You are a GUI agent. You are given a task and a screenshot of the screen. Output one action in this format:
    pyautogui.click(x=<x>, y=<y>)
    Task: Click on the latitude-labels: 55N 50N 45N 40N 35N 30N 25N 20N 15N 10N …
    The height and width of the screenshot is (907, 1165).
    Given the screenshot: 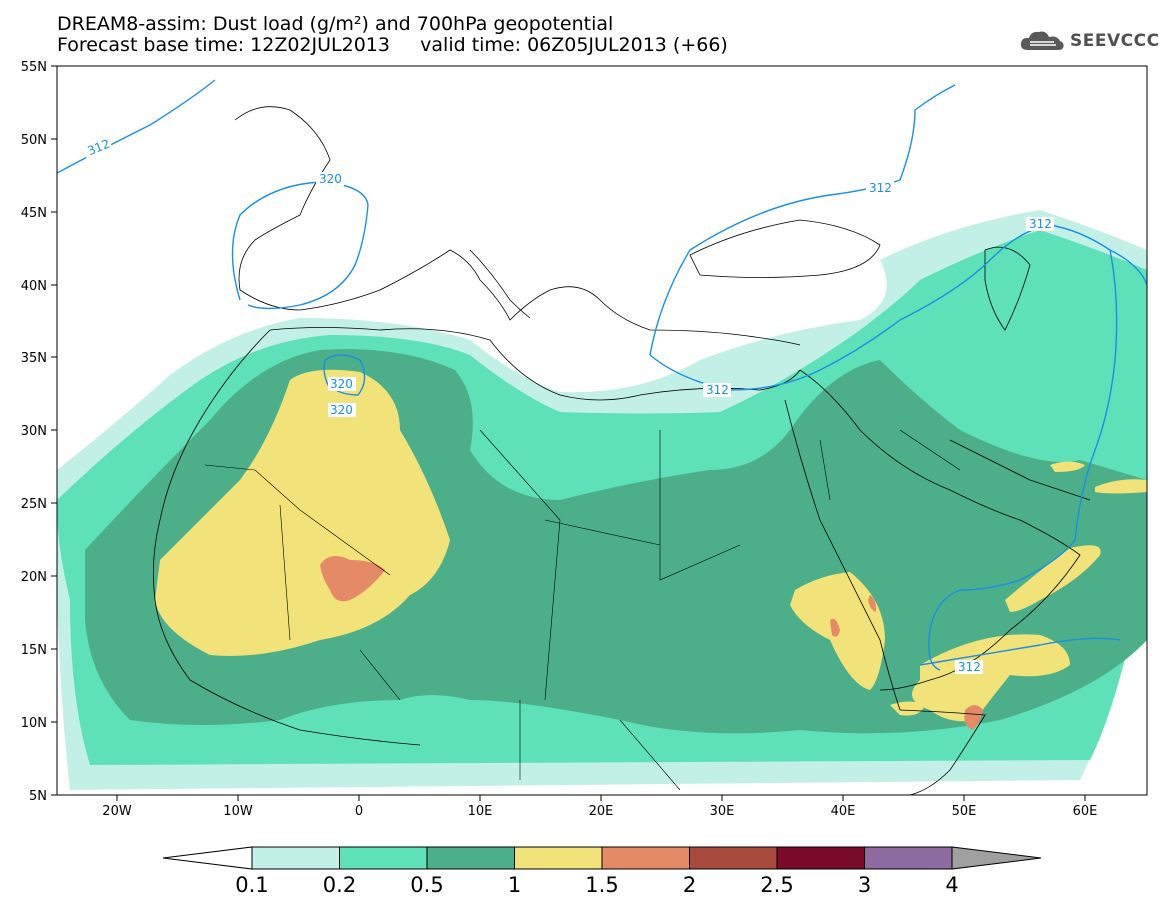 What is the action you would take?
    pyautogui.click(x=34, y=432)
    